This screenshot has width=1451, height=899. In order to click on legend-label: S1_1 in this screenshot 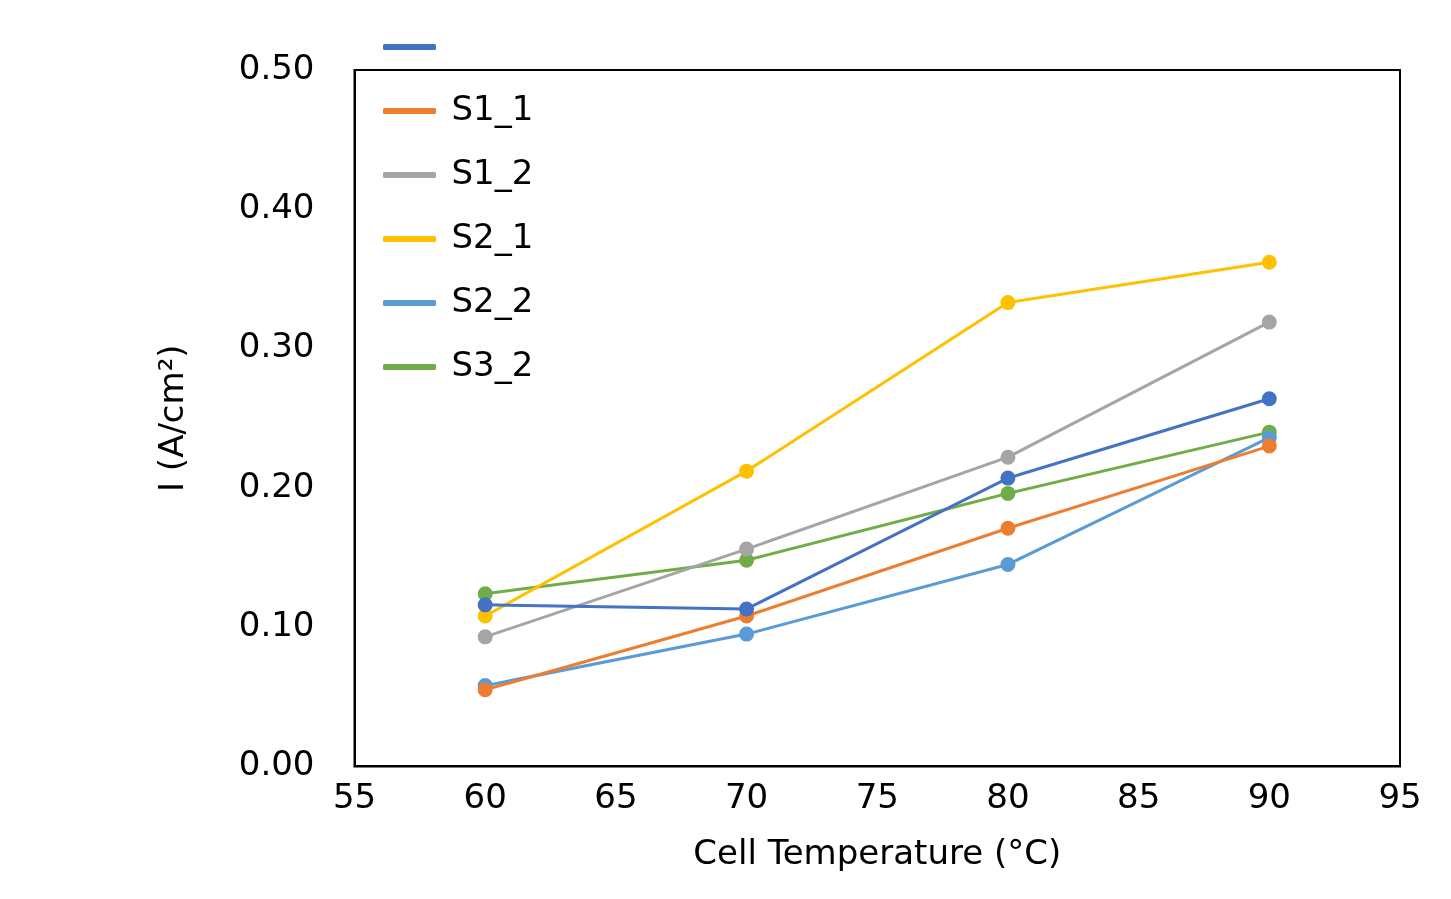, I will do `click(492, 107)`.